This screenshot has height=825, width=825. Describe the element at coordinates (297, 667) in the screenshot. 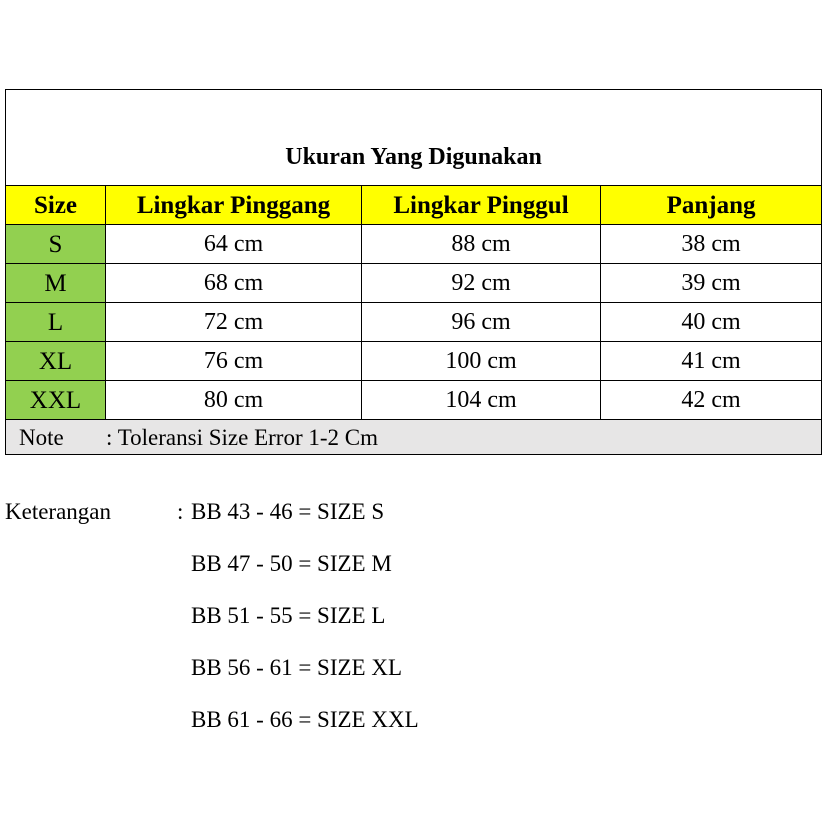

I see `keterangan-line: BB 56 - 61 = SIZE XL` at that location.